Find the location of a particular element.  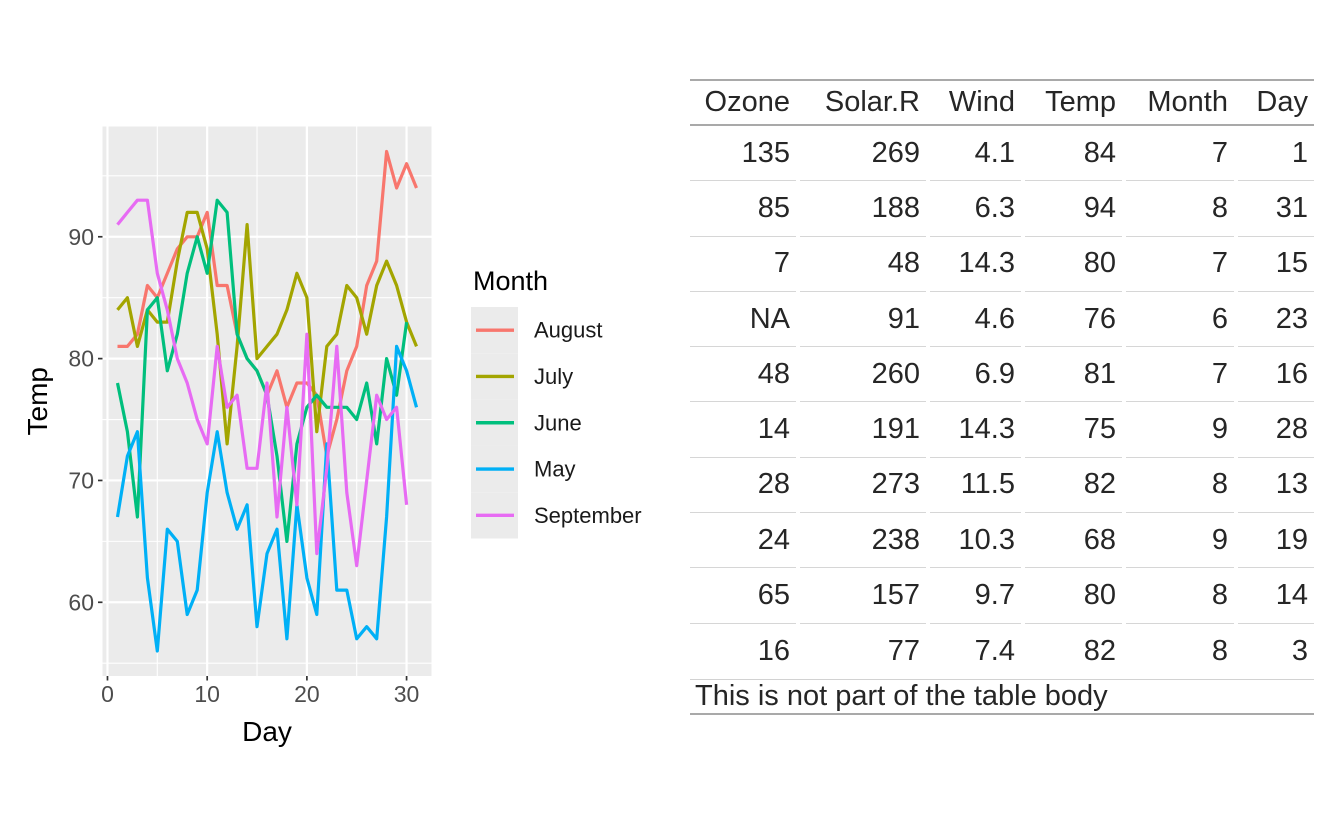

table-cell: 68 is located at coordinates (1073, 541).